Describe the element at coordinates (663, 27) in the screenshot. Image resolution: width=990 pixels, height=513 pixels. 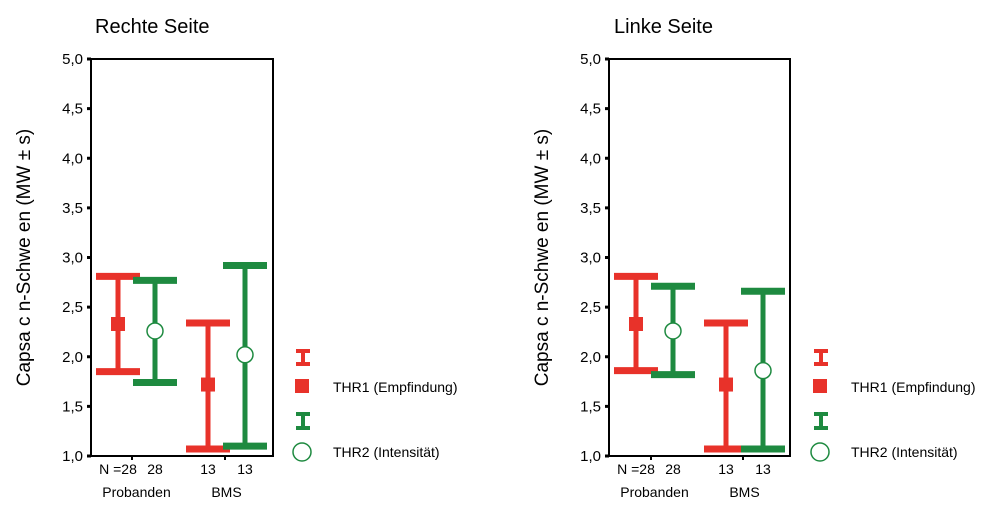
I see `chart-title: Linke Seite` at that location.